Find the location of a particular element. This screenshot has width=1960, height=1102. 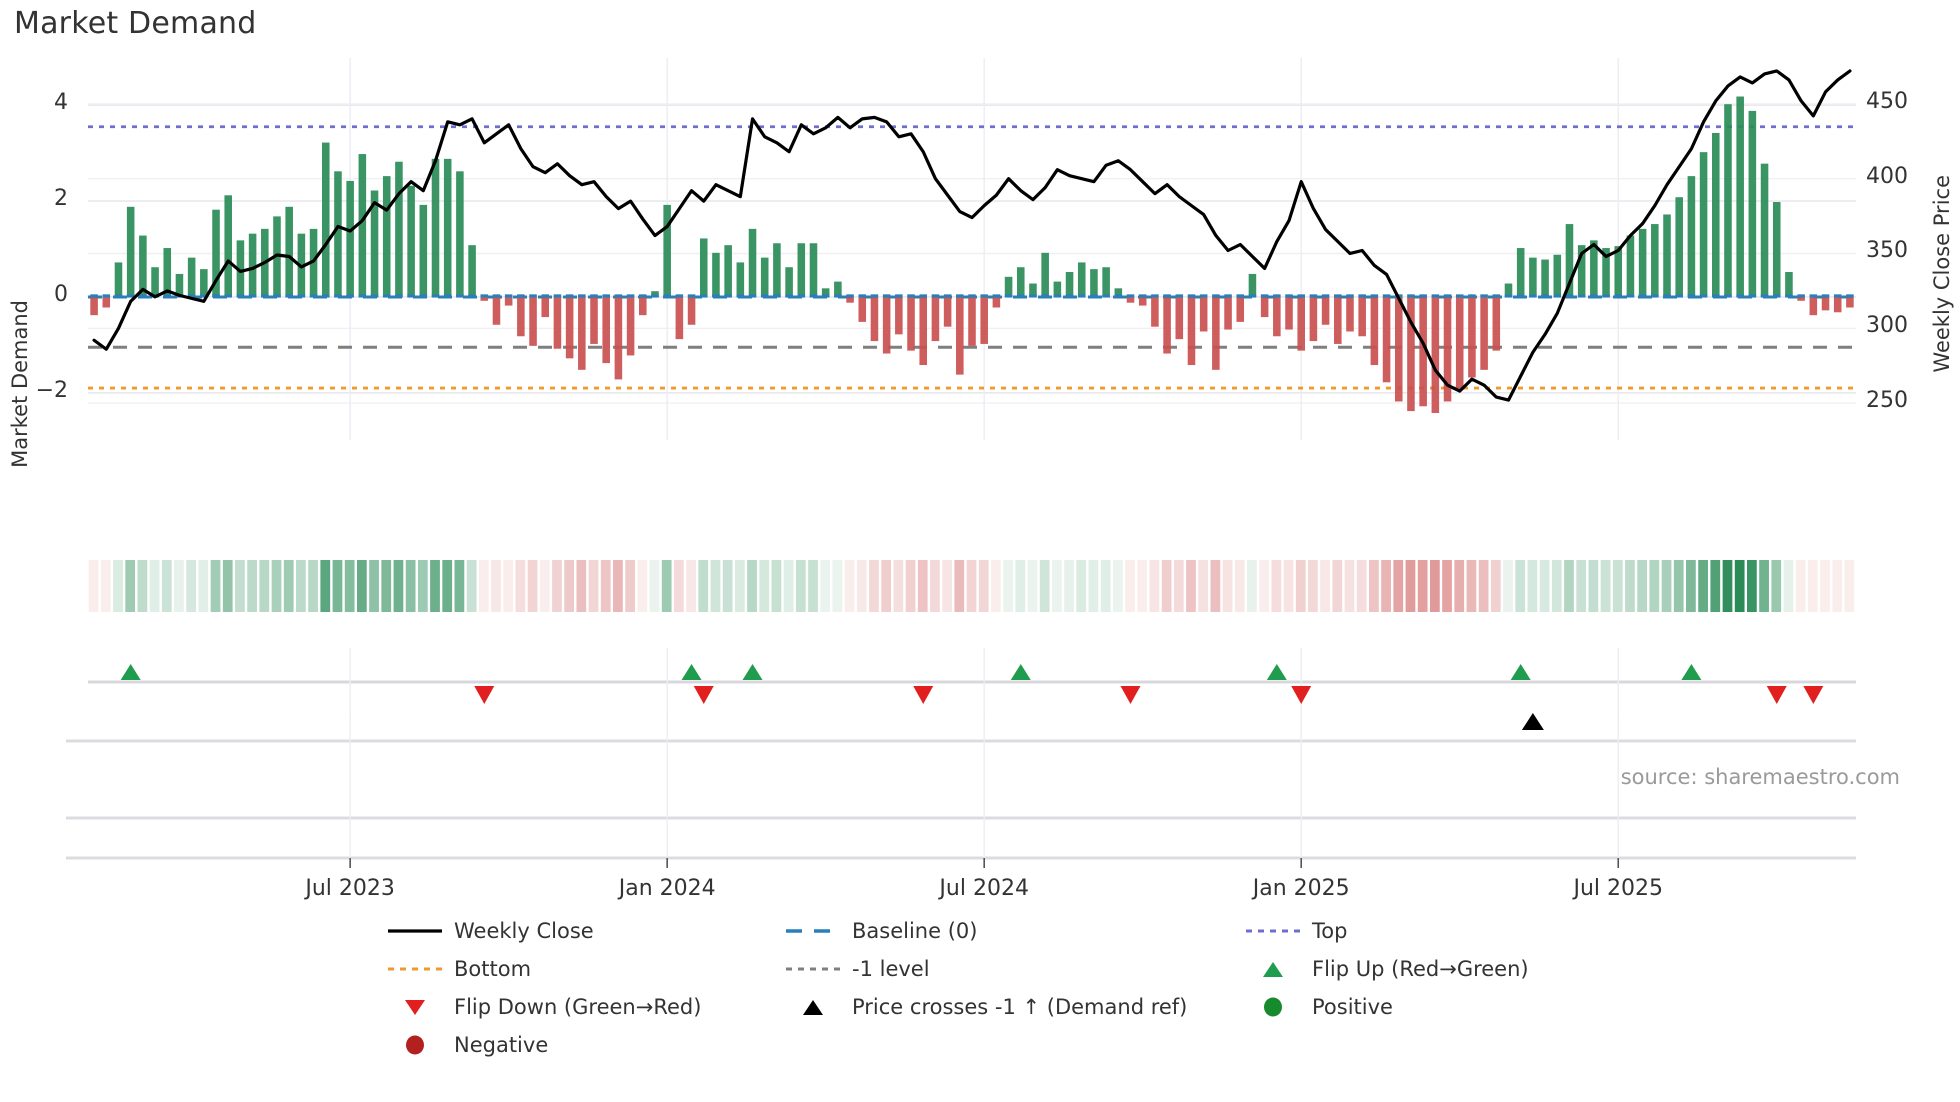

x-tick-label: Jan 2024 is located at coordinates (667, 888).